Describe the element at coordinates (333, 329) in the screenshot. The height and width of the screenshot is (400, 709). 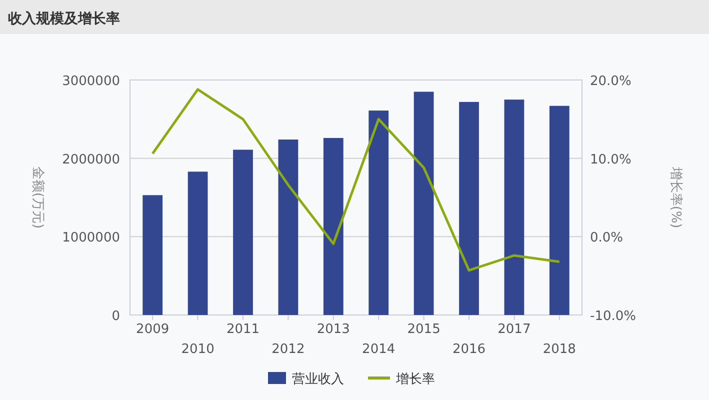
I see `x-tick-label: 2013` at that location.